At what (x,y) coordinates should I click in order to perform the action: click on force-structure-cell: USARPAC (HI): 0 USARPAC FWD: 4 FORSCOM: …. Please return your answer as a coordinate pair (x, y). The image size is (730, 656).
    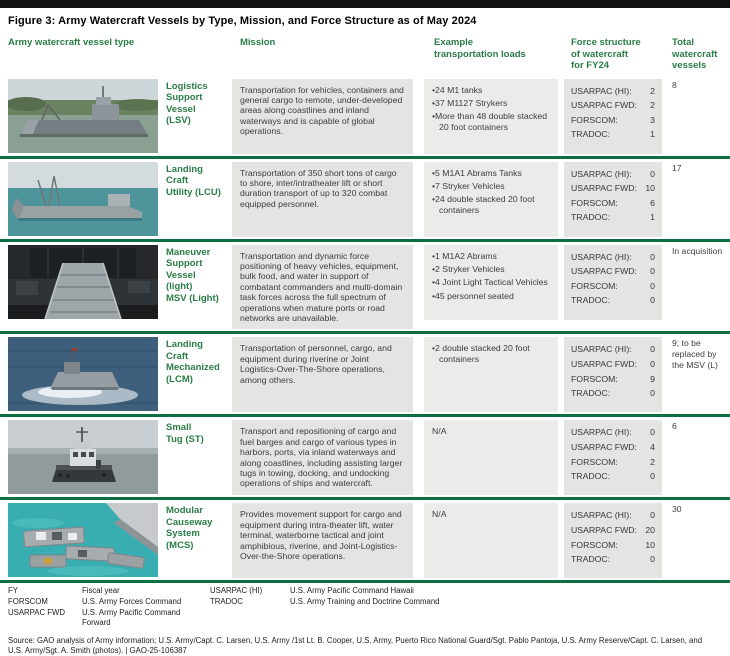
    Looking at the image, I should click on (613, 458).